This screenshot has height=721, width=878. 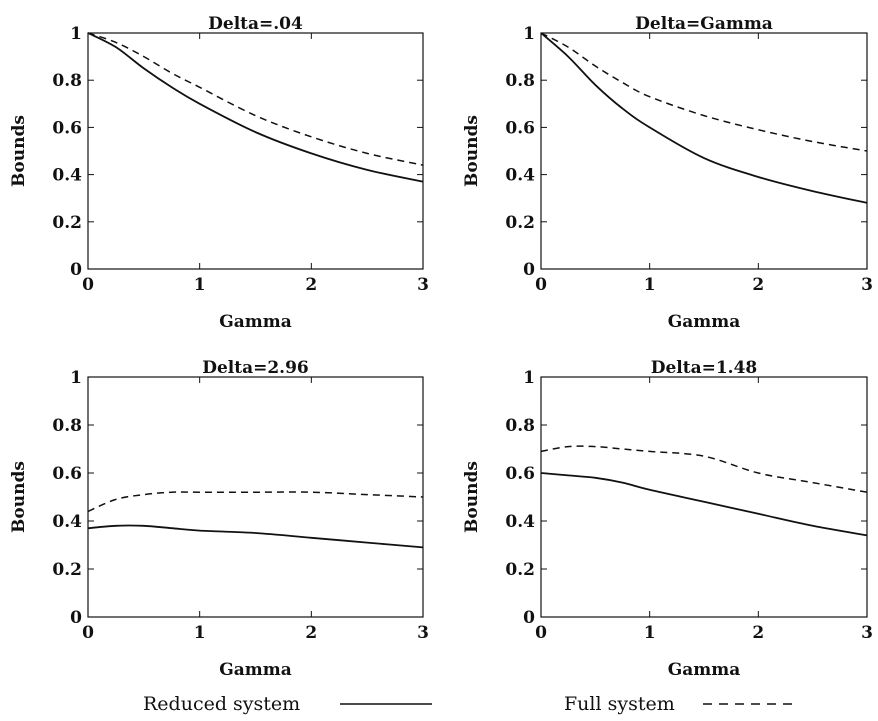 What do you see at coordinates (255, 368) in the screenshot?
I see `panel-title: Delta=2.96` at bounding box center [255, 368].